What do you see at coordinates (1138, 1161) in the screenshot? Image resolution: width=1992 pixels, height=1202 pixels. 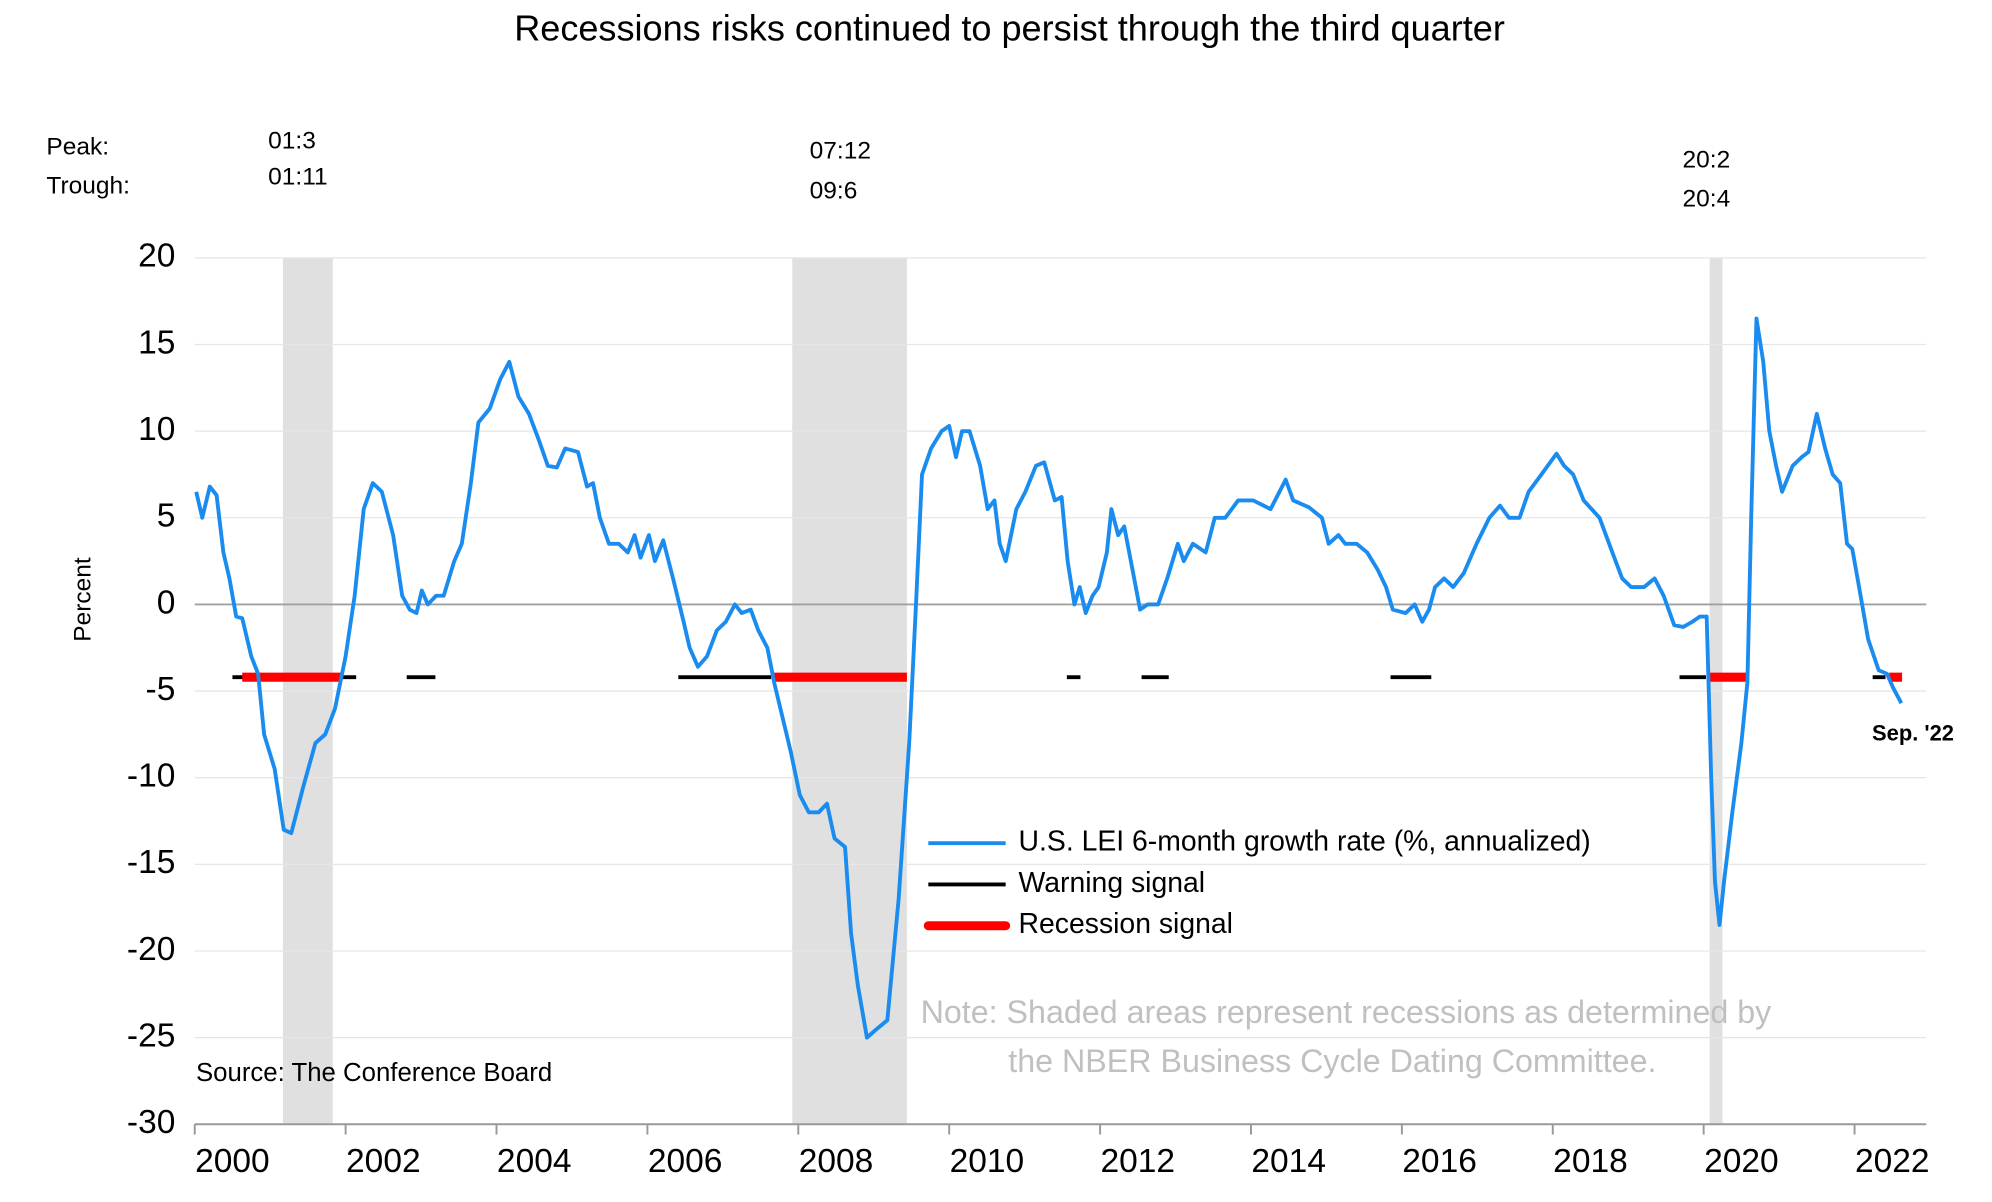 I see `x-tick-label: 2012` at bounding box center [1138, 1161].